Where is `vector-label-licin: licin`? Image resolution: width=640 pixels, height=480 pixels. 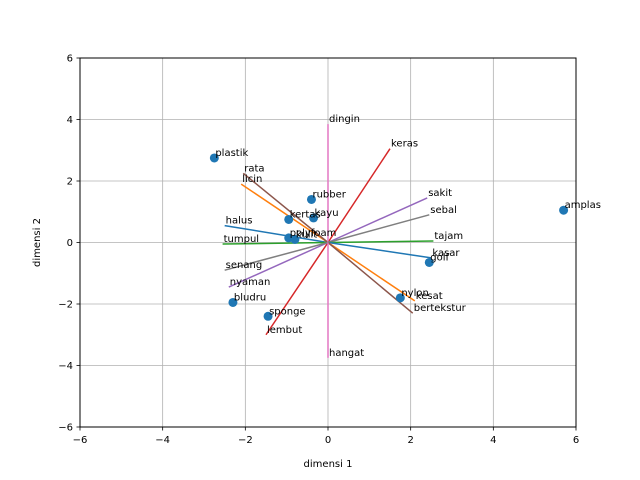
vector-label-licin: licin is located at coordinates (252, 179).